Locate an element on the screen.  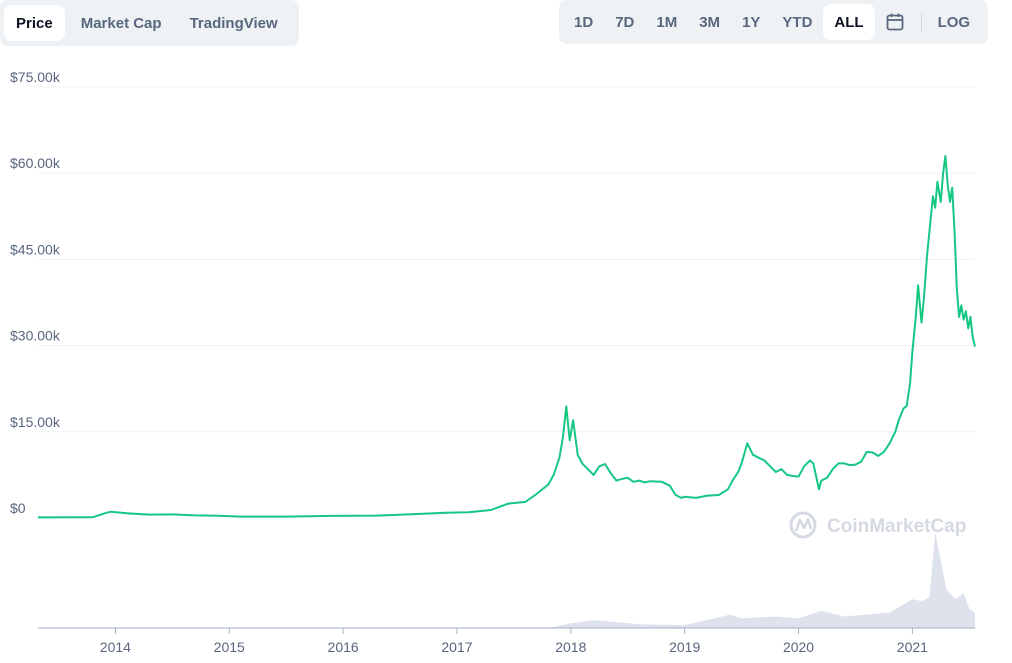
x-tick-label: 2019 is located at coordinates (684, 647).